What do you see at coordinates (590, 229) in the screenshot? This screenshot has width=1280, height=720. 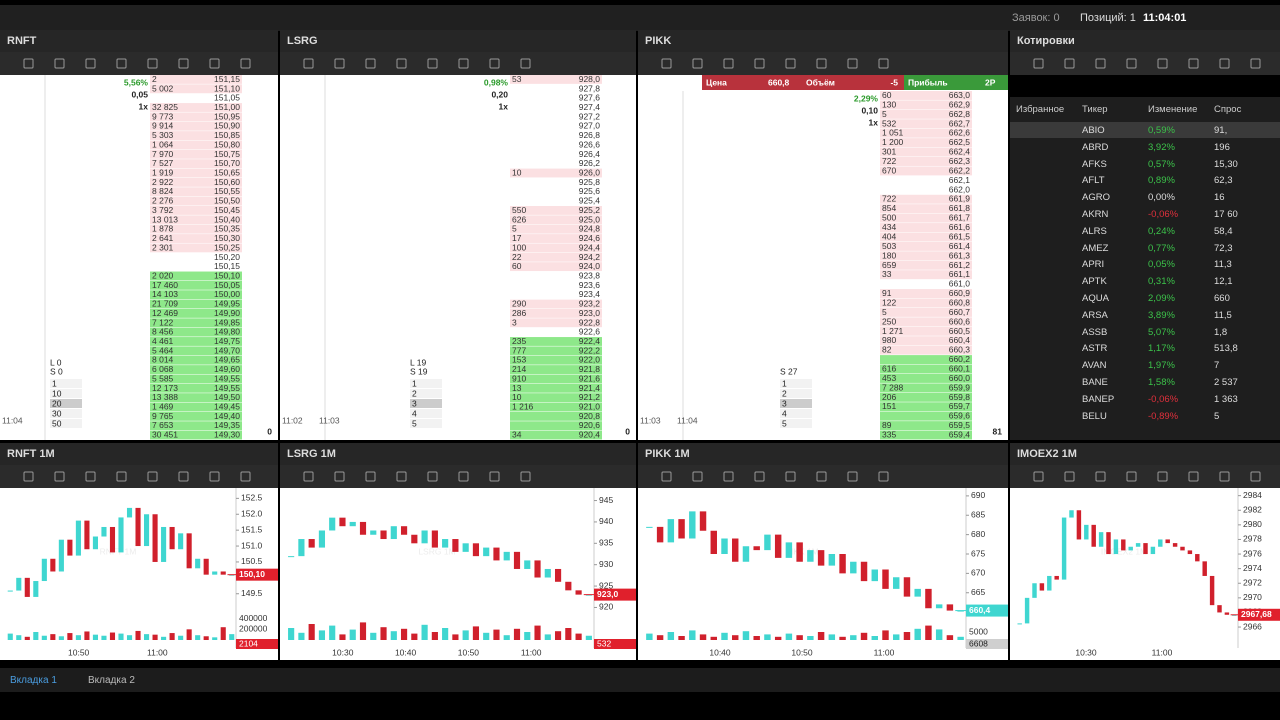 I see `price: 924,8` at bounding box center [590, 229].